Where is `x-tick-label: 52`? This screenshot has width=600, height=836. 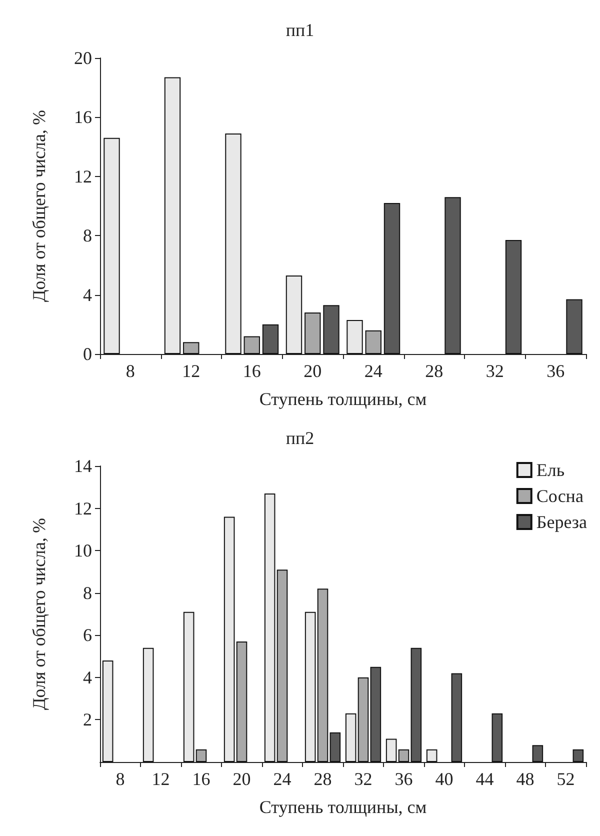 x-tick-label: 52 is located at coordinates (565, 779).